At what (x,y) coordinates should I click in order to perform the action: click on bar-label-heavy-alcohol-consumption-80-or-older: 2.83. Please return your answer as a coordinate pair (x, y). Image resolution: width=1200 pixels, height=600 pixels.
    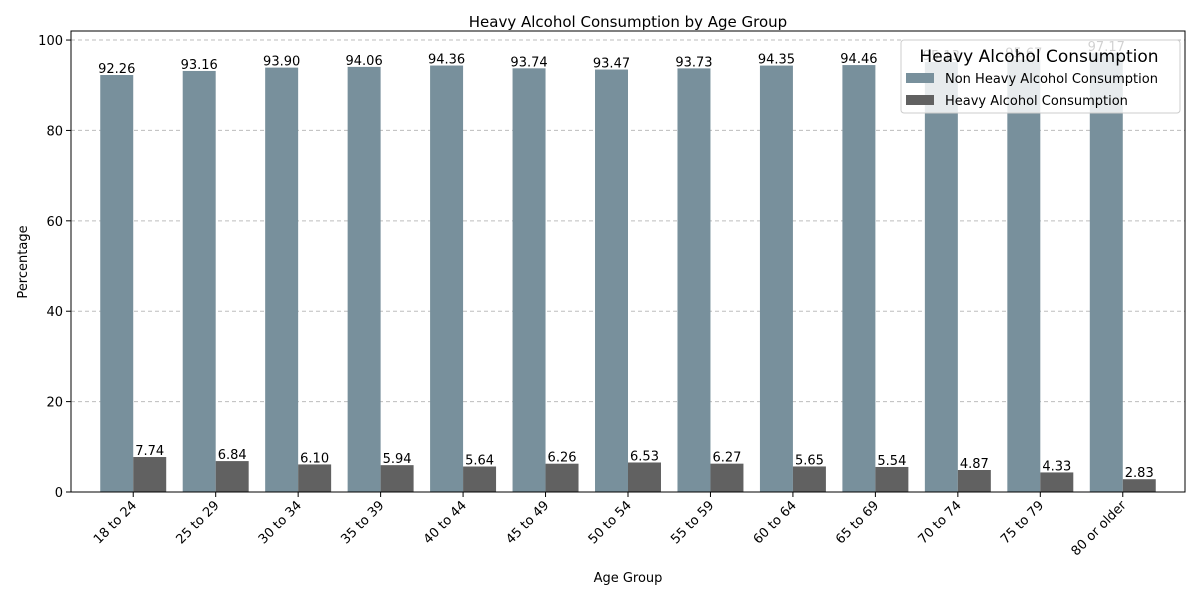
    Looking at the image, I should click on (1139, 473).